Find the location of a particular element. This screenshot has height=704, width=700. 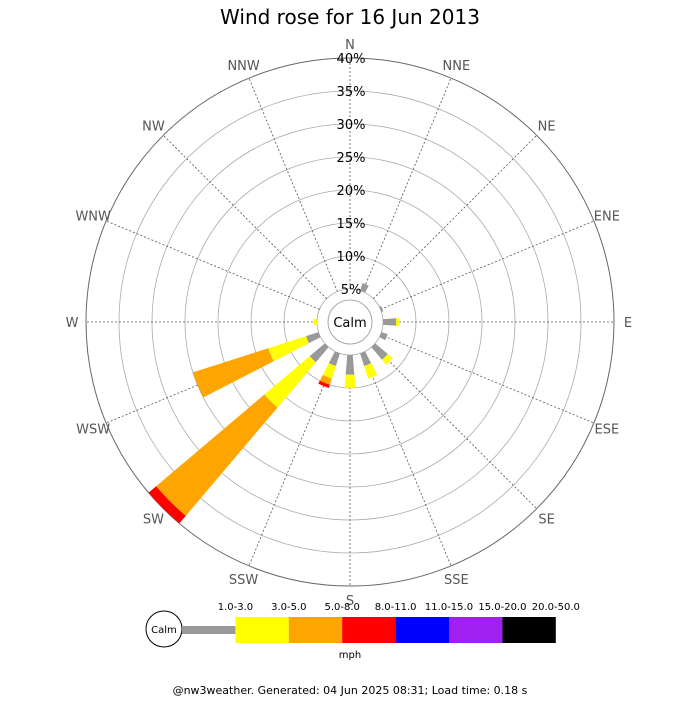

bars-layer is located at coordinates (274, 403).